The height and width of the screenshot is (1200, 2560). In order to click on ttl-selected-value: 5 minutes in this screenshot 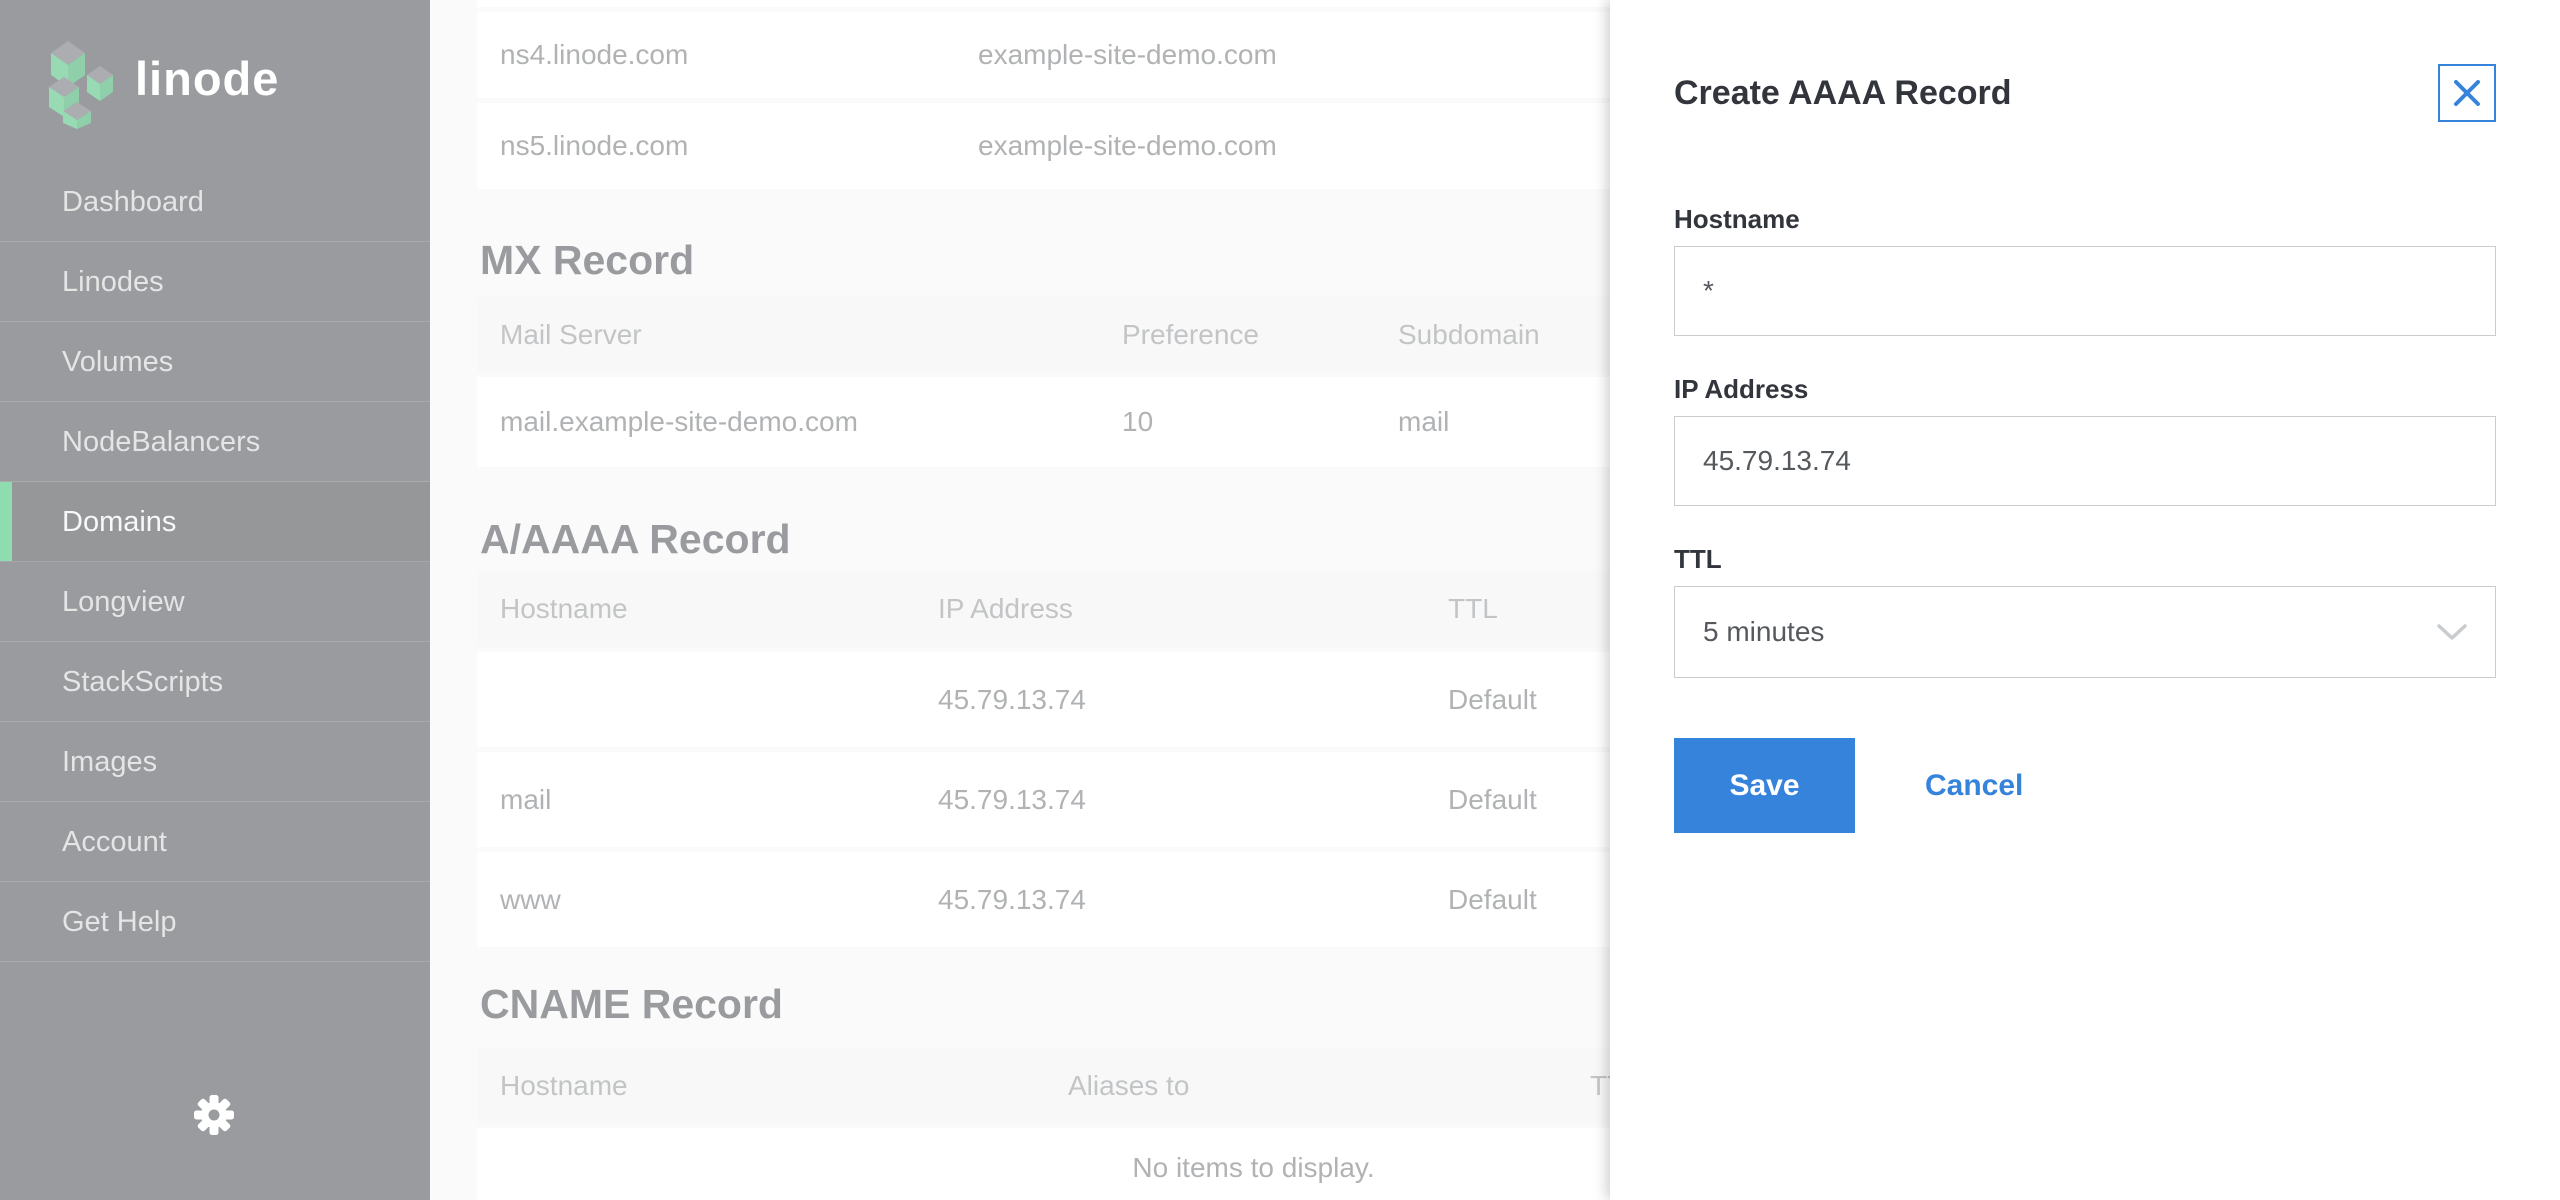, I will do `click(1764, 631)`.